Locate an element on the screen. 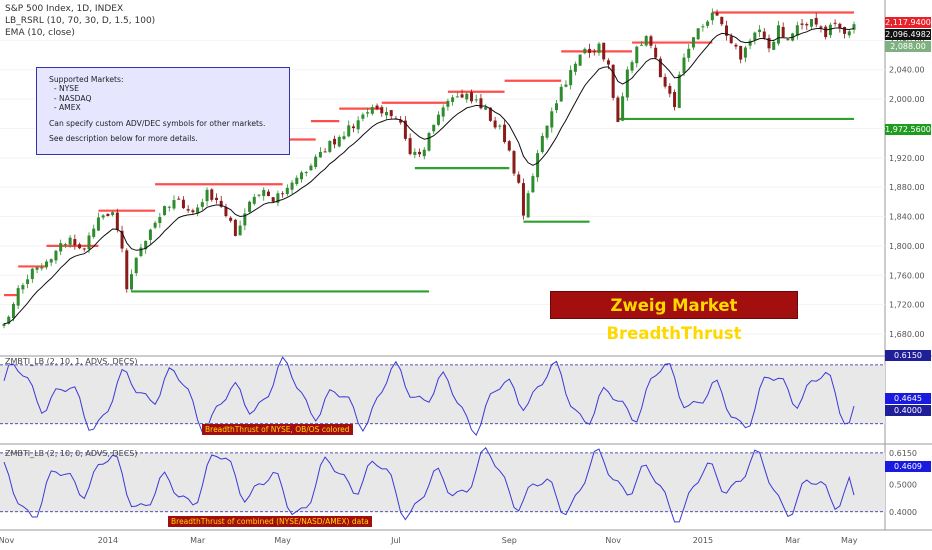  time-tick-label: 2014 is located at coordinates (108, 540).